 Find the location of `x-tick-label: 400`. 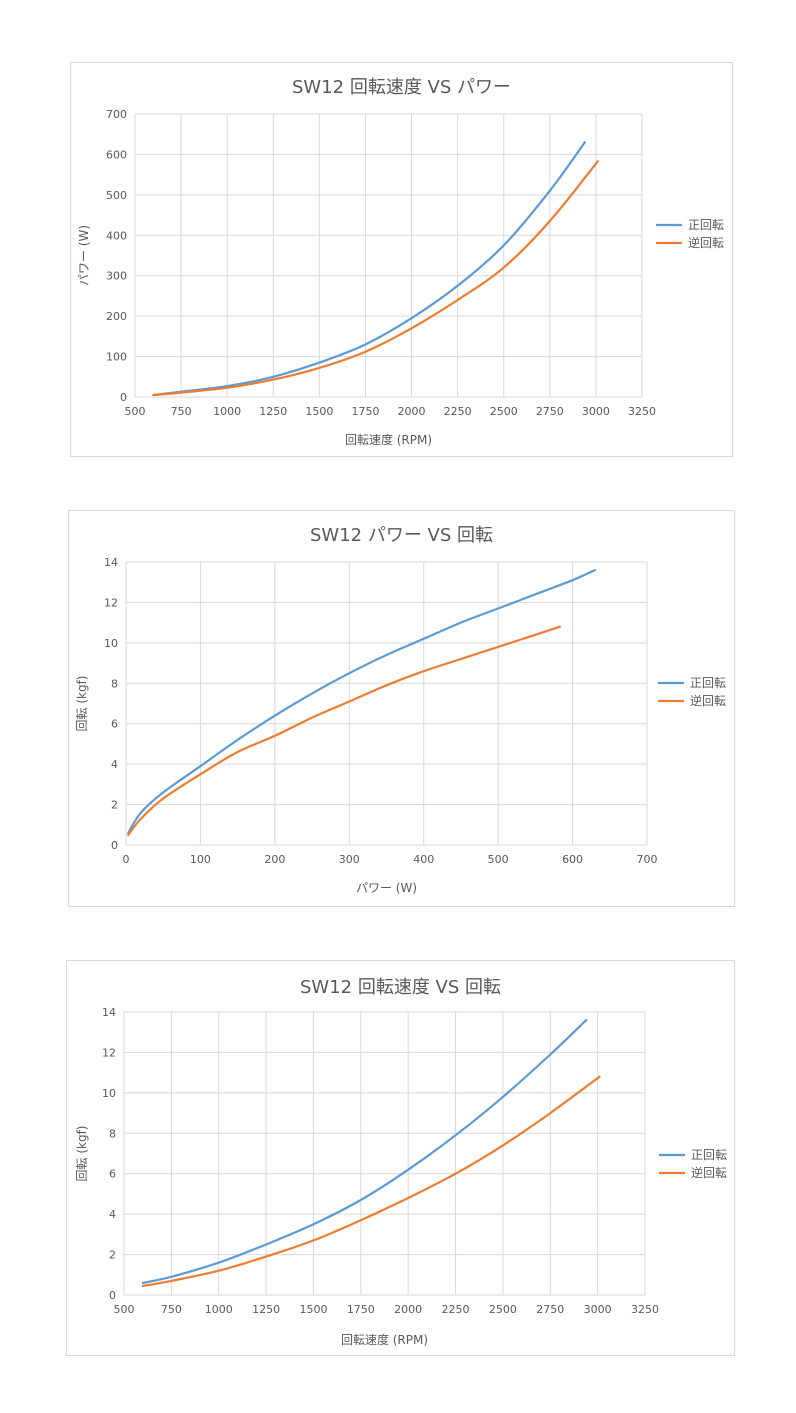

x-tick-label: 400 is located at coordinates (423, 859).